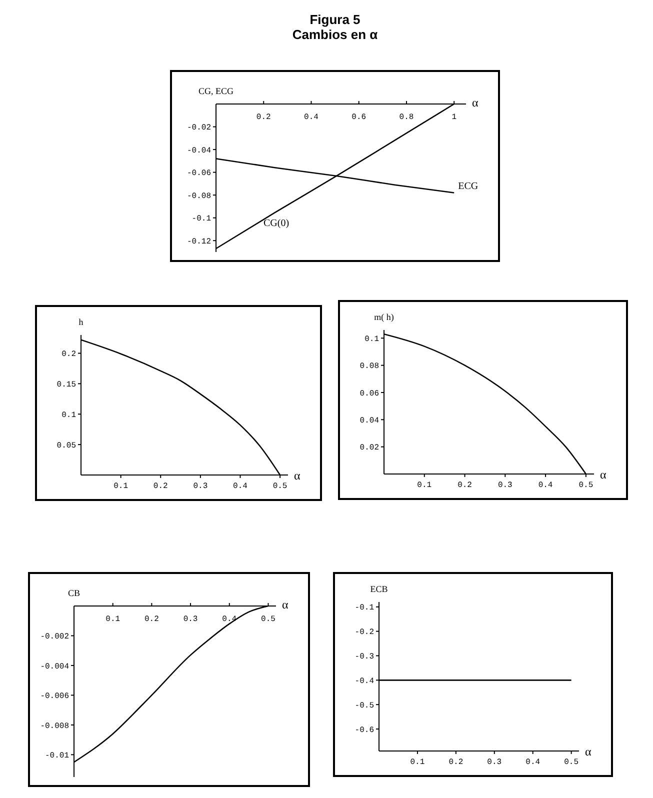 The width and height of the screenshot is (653, 798). Describe the element at coordinates (335, 19) in the screenshot. I see `chart-title: Figura 5` at that location.